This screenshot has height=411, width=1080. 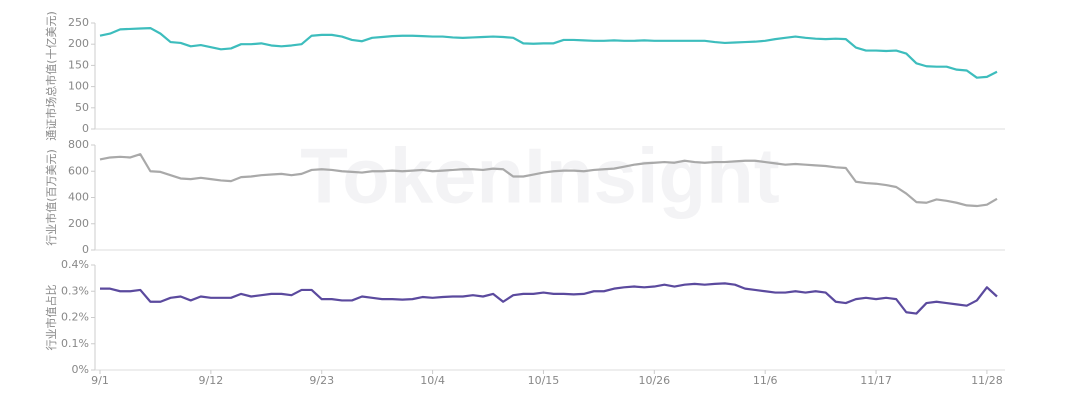 What do you see at coordinates (78, 144) in the screenshot?
I see `y-tick-label: 800` at bounding box center [78, 144].